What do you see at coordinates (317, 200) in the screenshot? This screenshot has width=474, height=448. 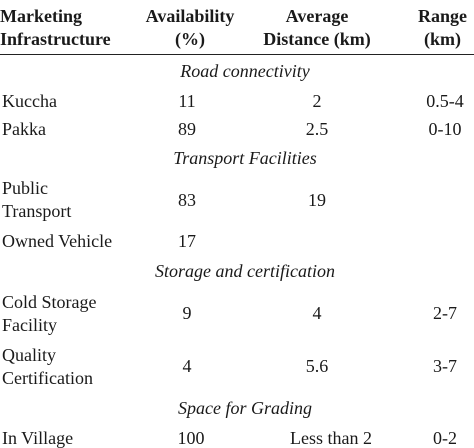 I see `row-distance: 19` at bounding box center [317, 200].